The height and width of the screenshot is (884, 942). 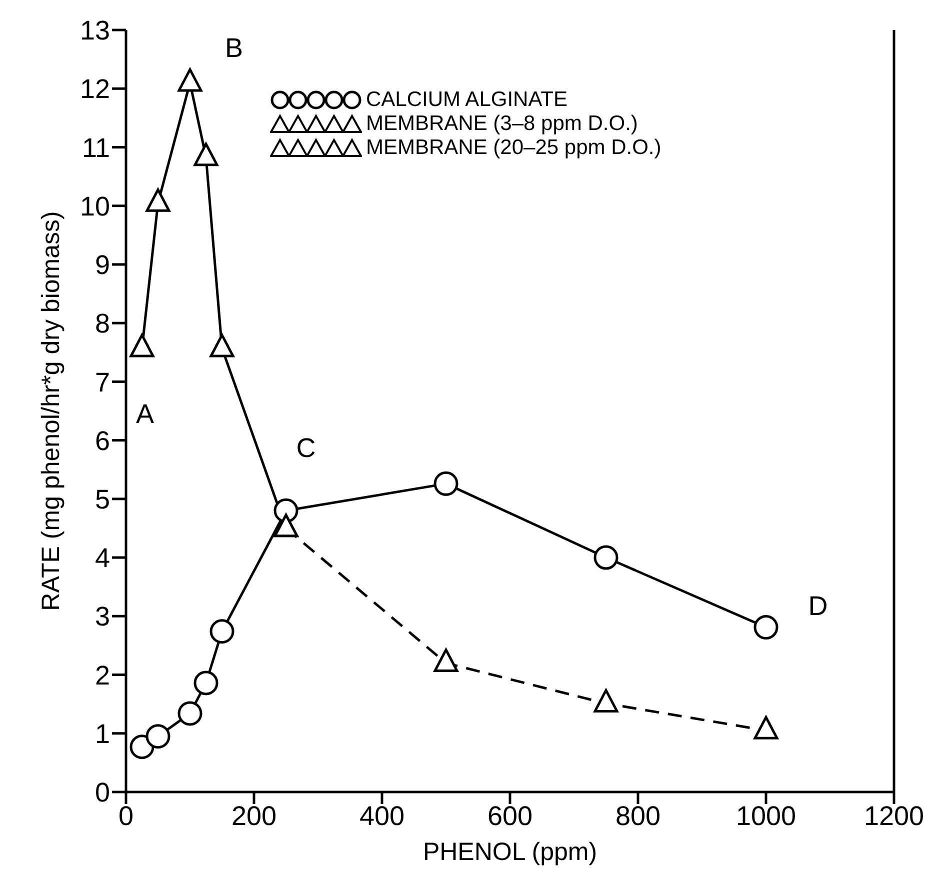 I want to click on y-axis-title: RATE (mg phenol/hr*g dry biomass), so click(x=50, y=411).